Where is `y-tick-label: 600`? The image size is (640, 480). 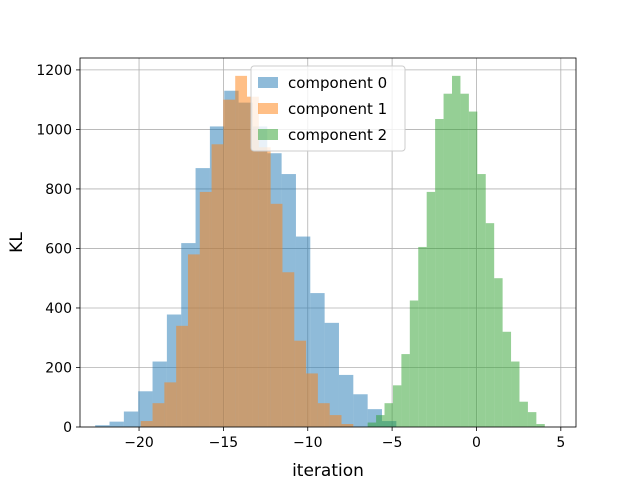
y-tick-label: 600 is located at coordinates (58, 249).